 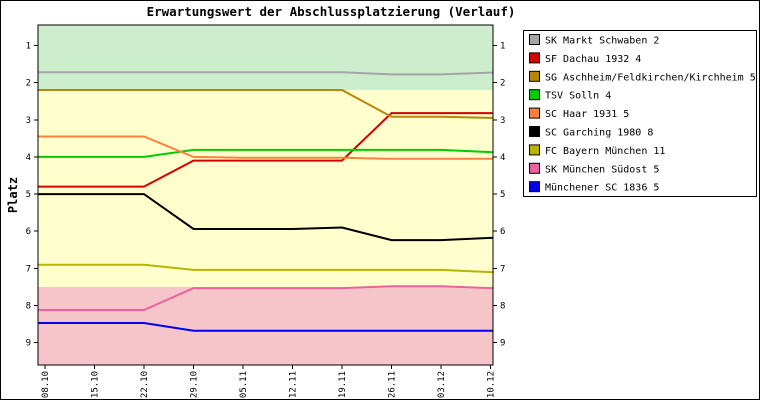 I want to click on legend-label: Münchener SC 1836 5, so click(x=602, y=188).